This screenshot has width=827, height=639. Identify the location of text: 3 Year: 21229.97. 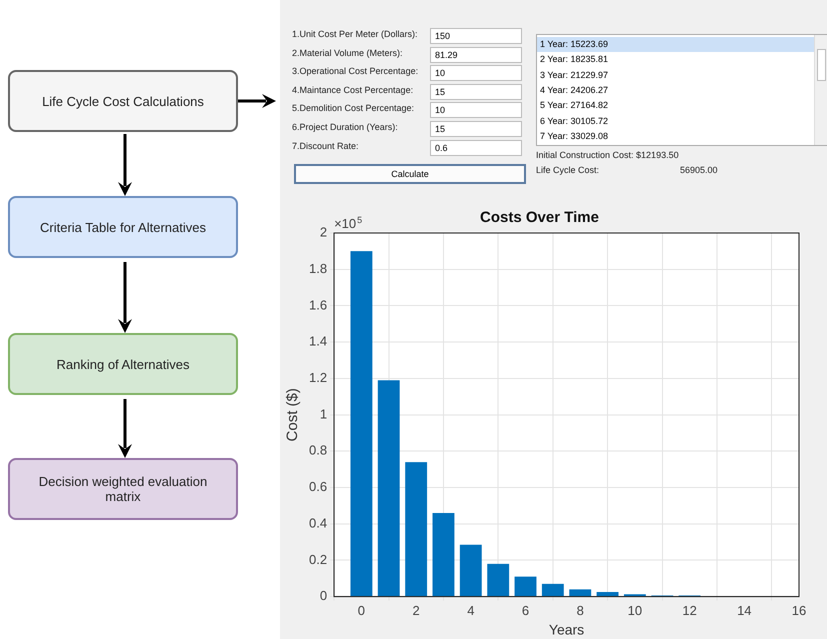
(574, 75).